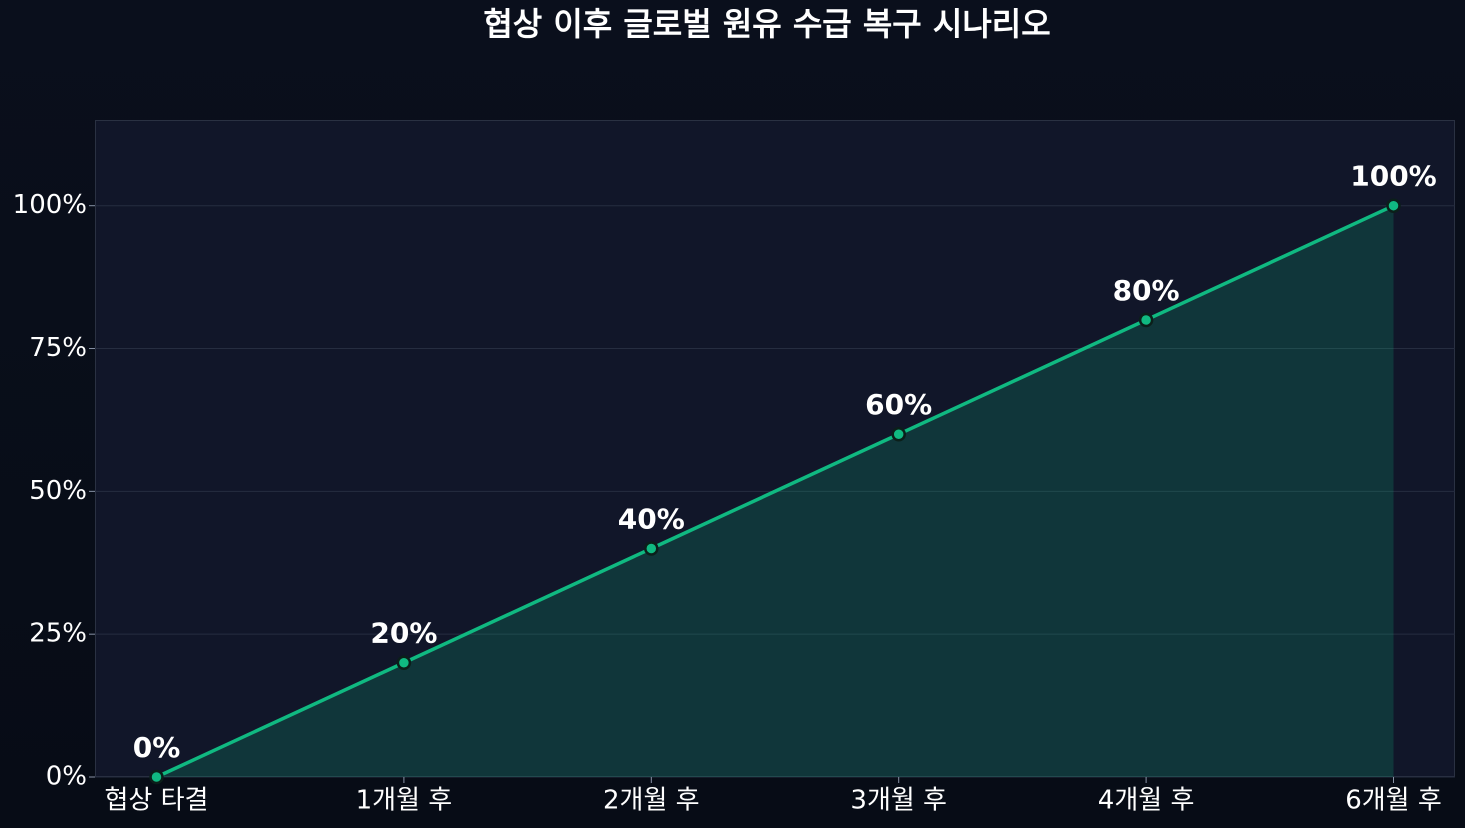 The height and width of the screenshot is (828, 1465). What do you see at coordinates (403, 633) in the screenshot?
I see `data-label: 20%` at bounding box center [403, 633].